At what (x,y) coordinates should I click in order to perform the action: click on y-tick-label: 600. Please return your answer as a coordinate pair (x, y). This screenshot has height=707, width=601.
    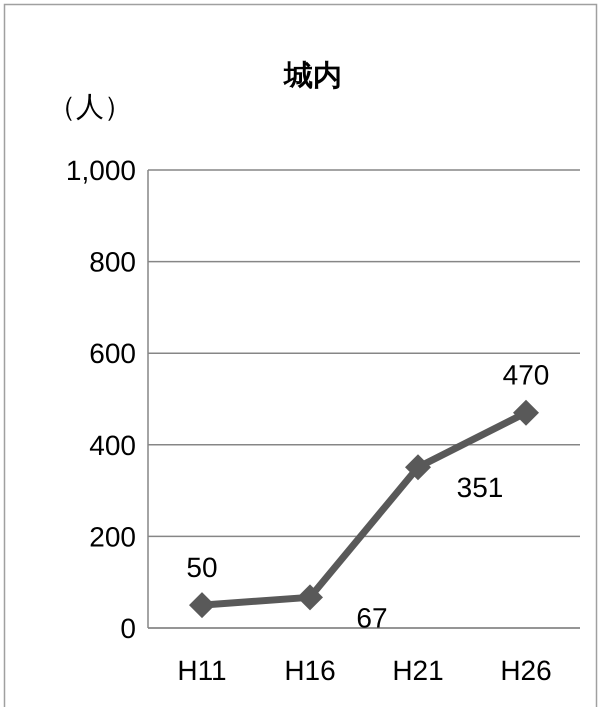
    Looking at the image, I should click on (112, 354).